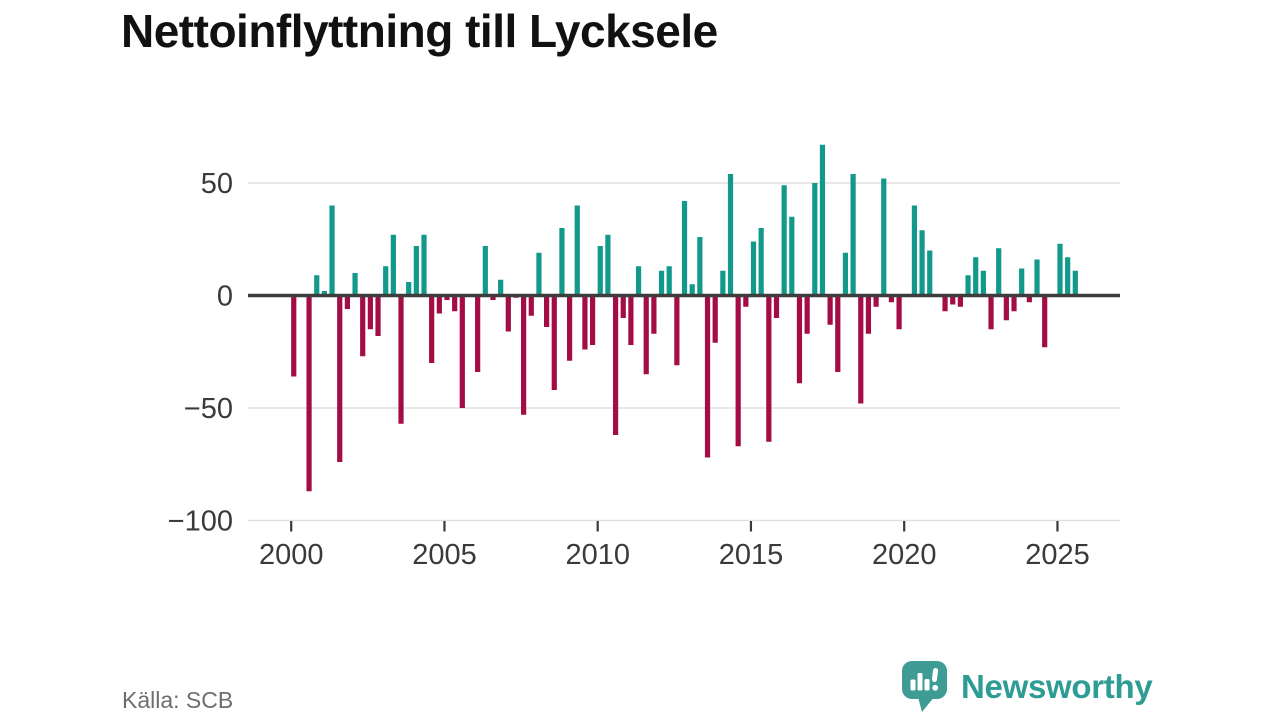 The image size is (1280, 720). I want to click on y-tick-label: 50, so click(217, 184).